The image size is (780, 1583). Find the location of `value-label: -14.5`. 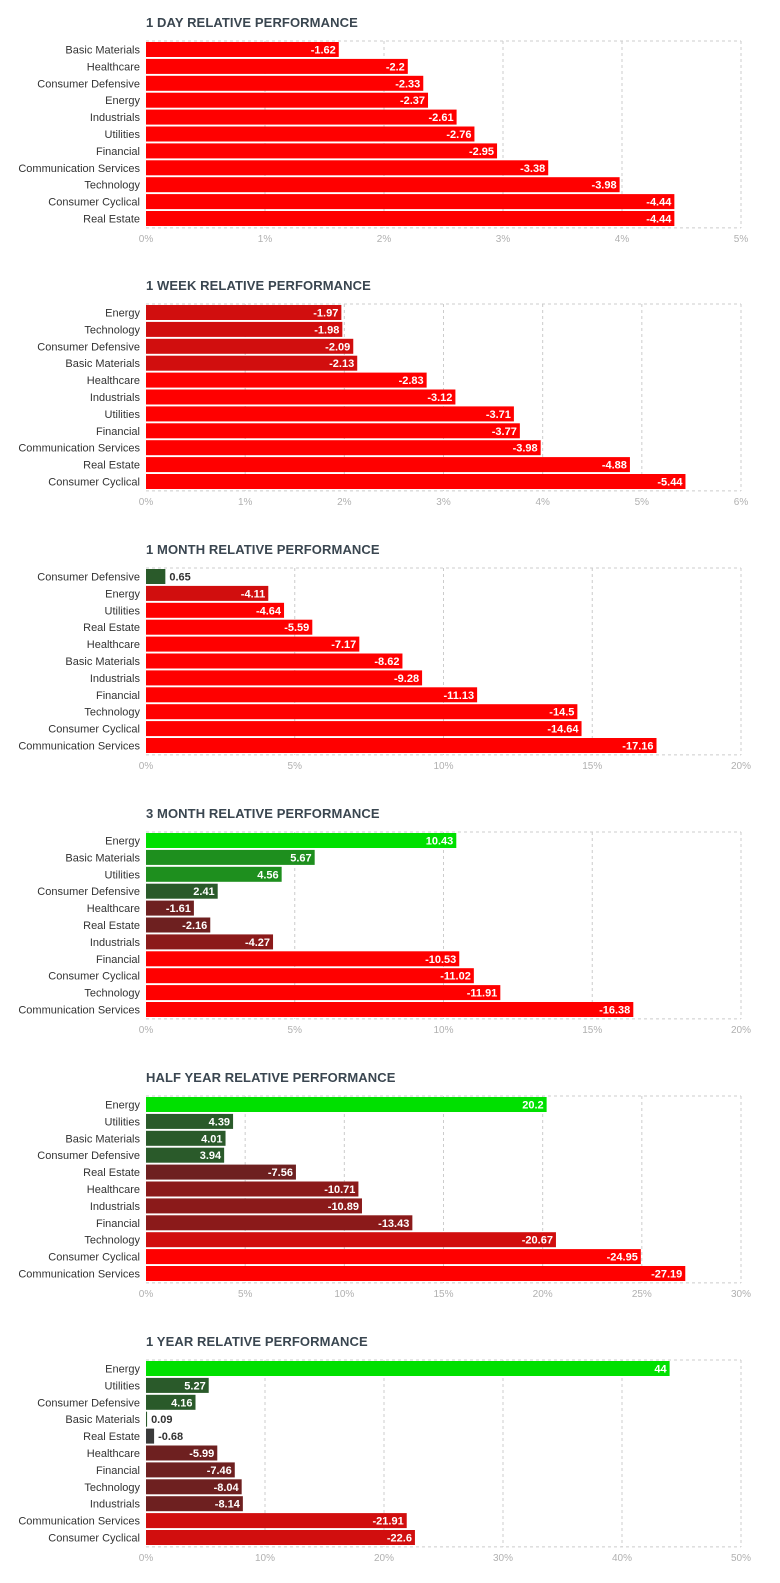

value-label: -14.5 is located at coordinates (561, 713).